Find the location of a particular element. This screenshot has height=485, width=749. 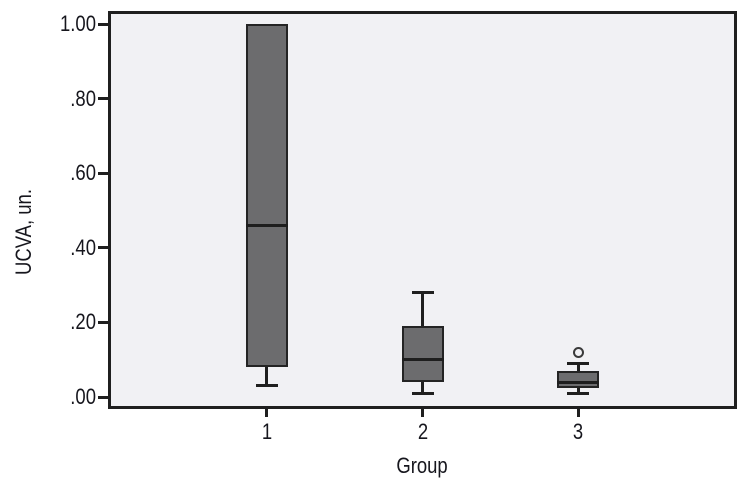

y-tick-label: .00 is located at coordinates (83, 396).